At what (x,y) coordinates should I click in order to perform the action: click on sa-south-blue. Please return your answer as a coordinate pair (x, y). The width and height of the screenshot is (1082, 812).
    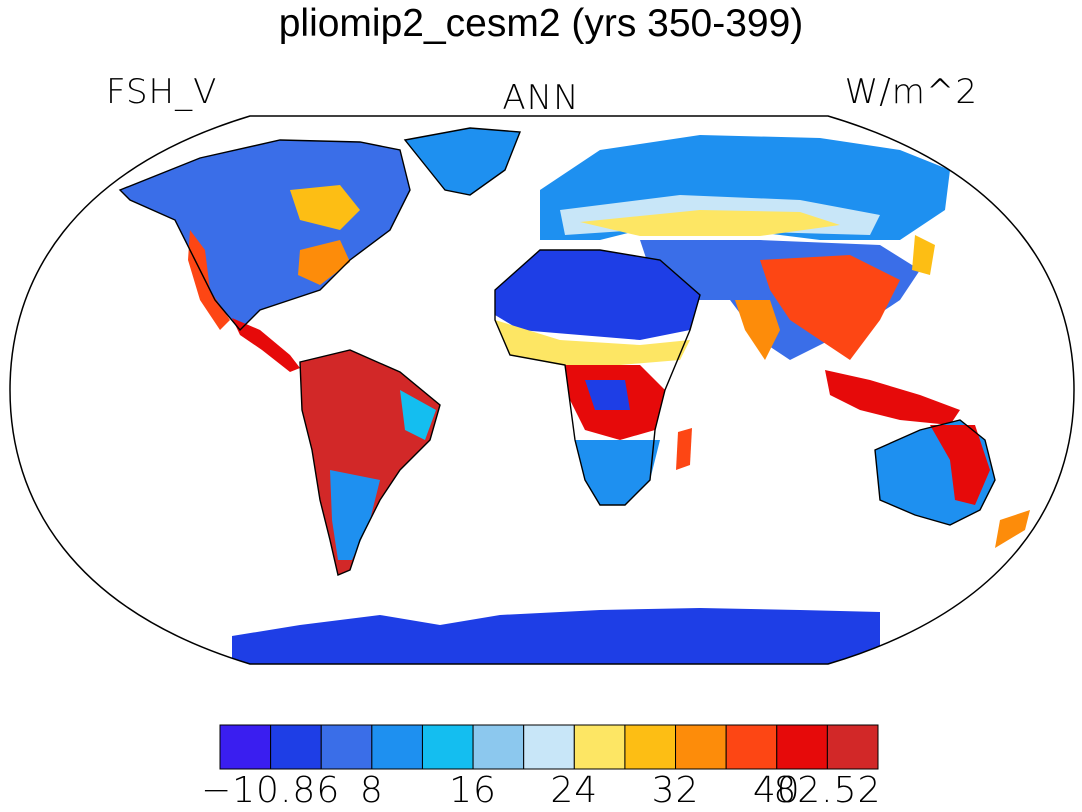
    Looking at the image, I should click on (355, 515).